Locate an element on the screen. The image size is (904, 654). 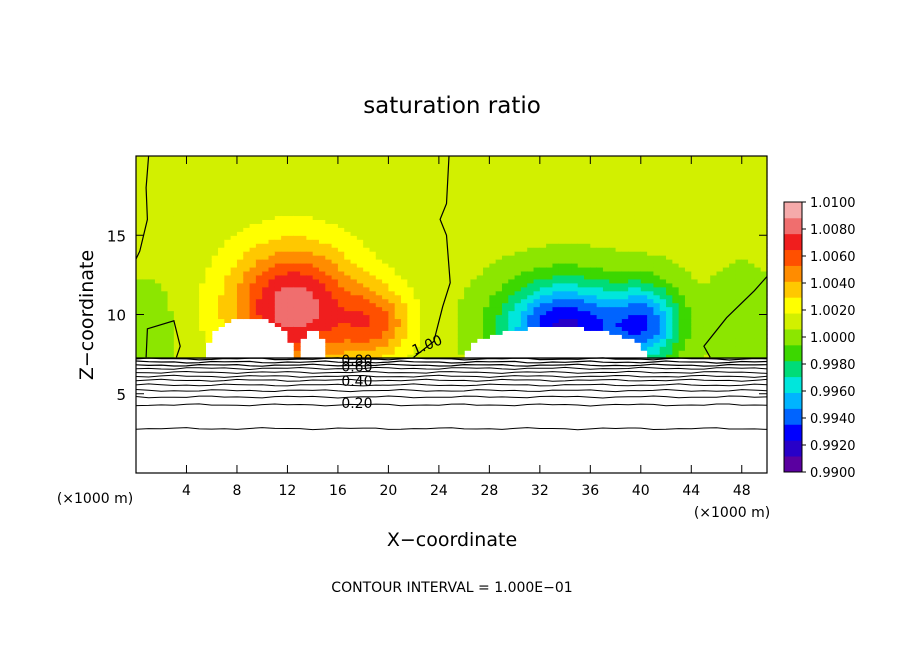
contour-interval-note: CONTOUR INTERVAL = 1.000E−01 is located at coordinates (451, 588).